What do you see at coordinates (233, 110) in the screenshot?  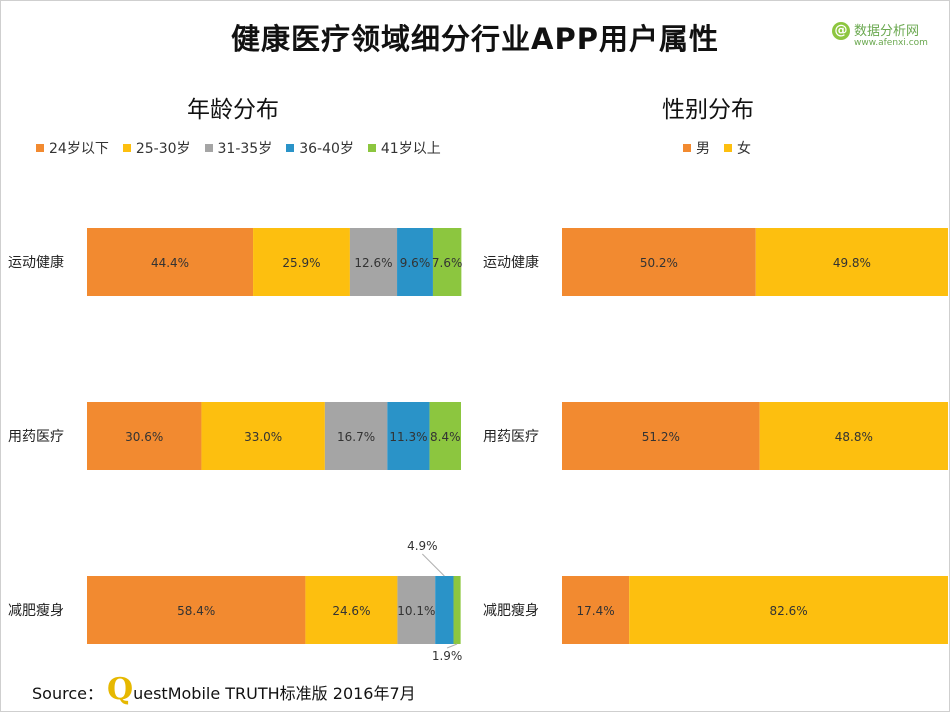 I see `age-chart-title: 年龄分布` at bounding box center [233, 110].